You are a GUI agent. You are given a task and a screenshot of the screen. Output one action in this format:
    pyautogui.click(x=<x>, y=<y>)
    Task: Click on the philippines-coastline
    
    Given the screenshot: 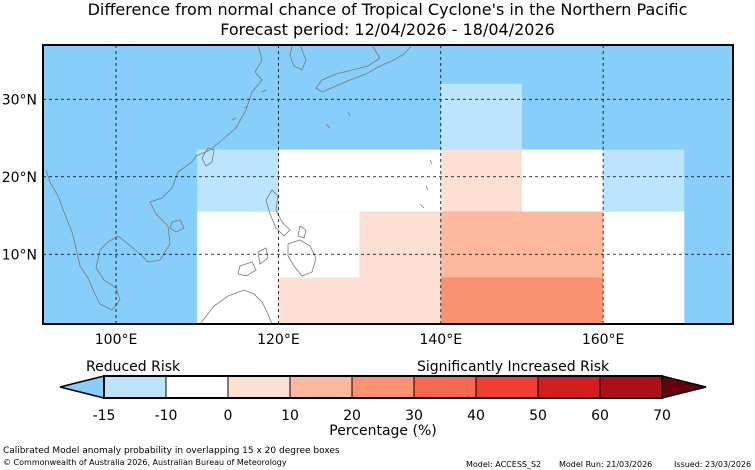 What is the action you would take?
    pyautogui.click(x=277, y=233)
    